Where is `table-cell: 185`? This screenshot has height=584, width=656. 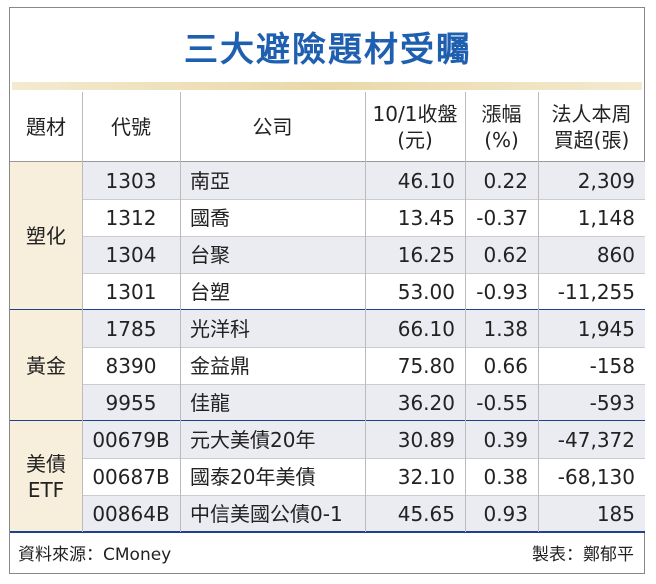
table-cell: 185 is located at coordinates (591, 513).